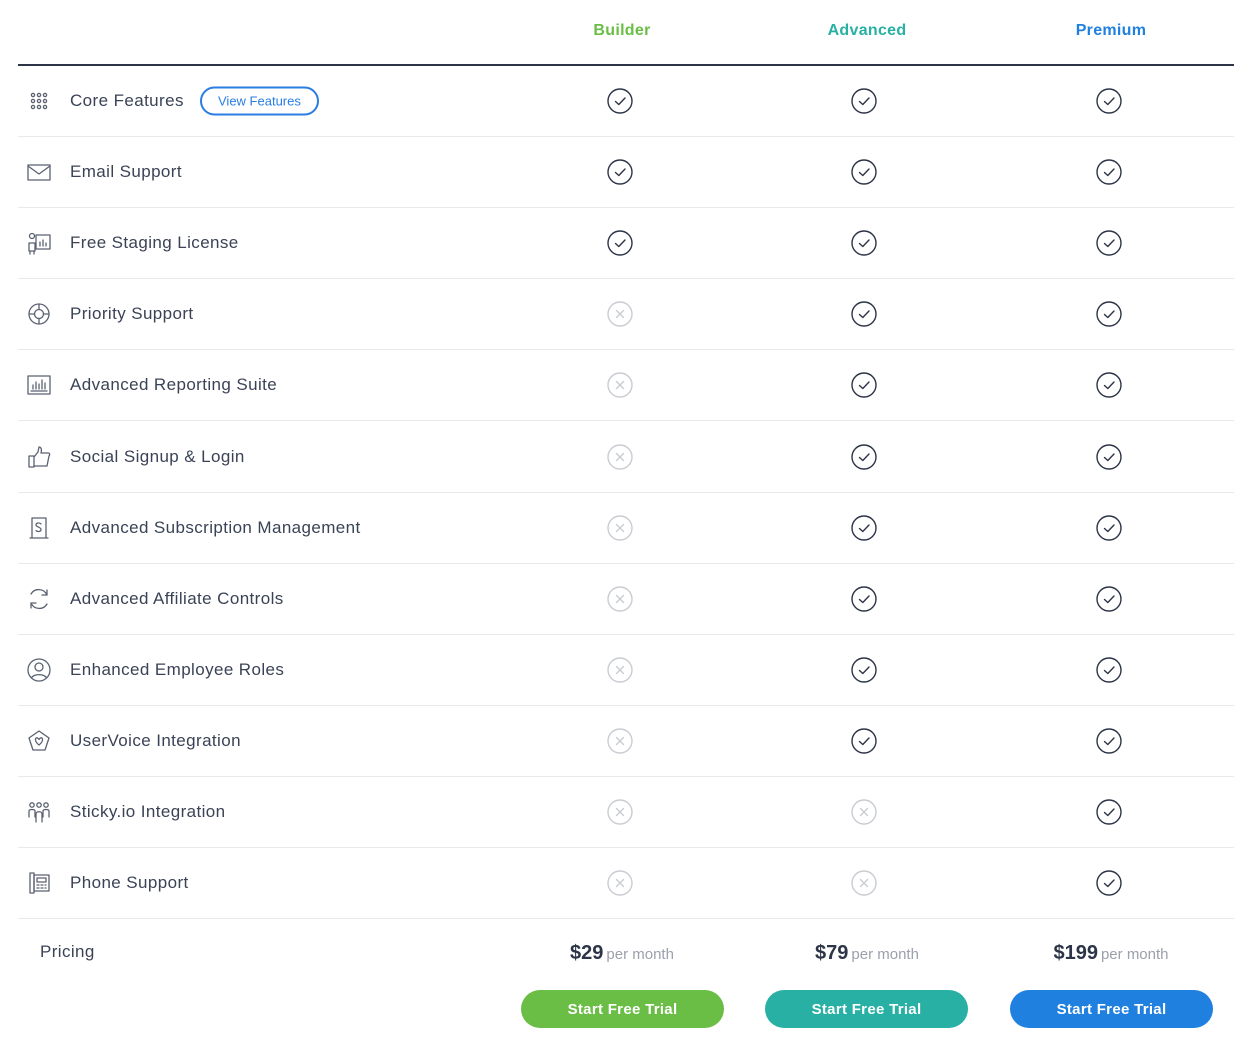 The image size is (1250, 1053). Describe the element at coordinates (127, 101) in the screenshot. I see `feature-label: Core Features` at that location.